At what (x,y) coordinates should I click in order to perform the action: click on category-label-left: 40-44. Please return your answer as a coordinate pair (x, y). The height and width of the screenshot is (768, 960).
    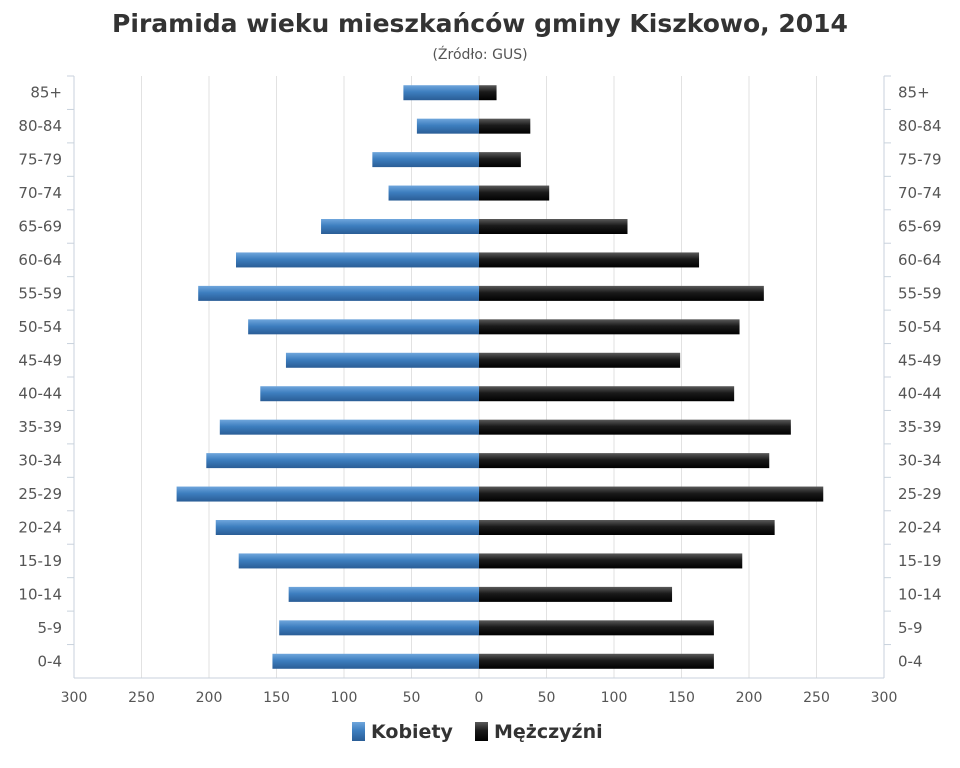
    Looking at the image, I should click on (40, 394).